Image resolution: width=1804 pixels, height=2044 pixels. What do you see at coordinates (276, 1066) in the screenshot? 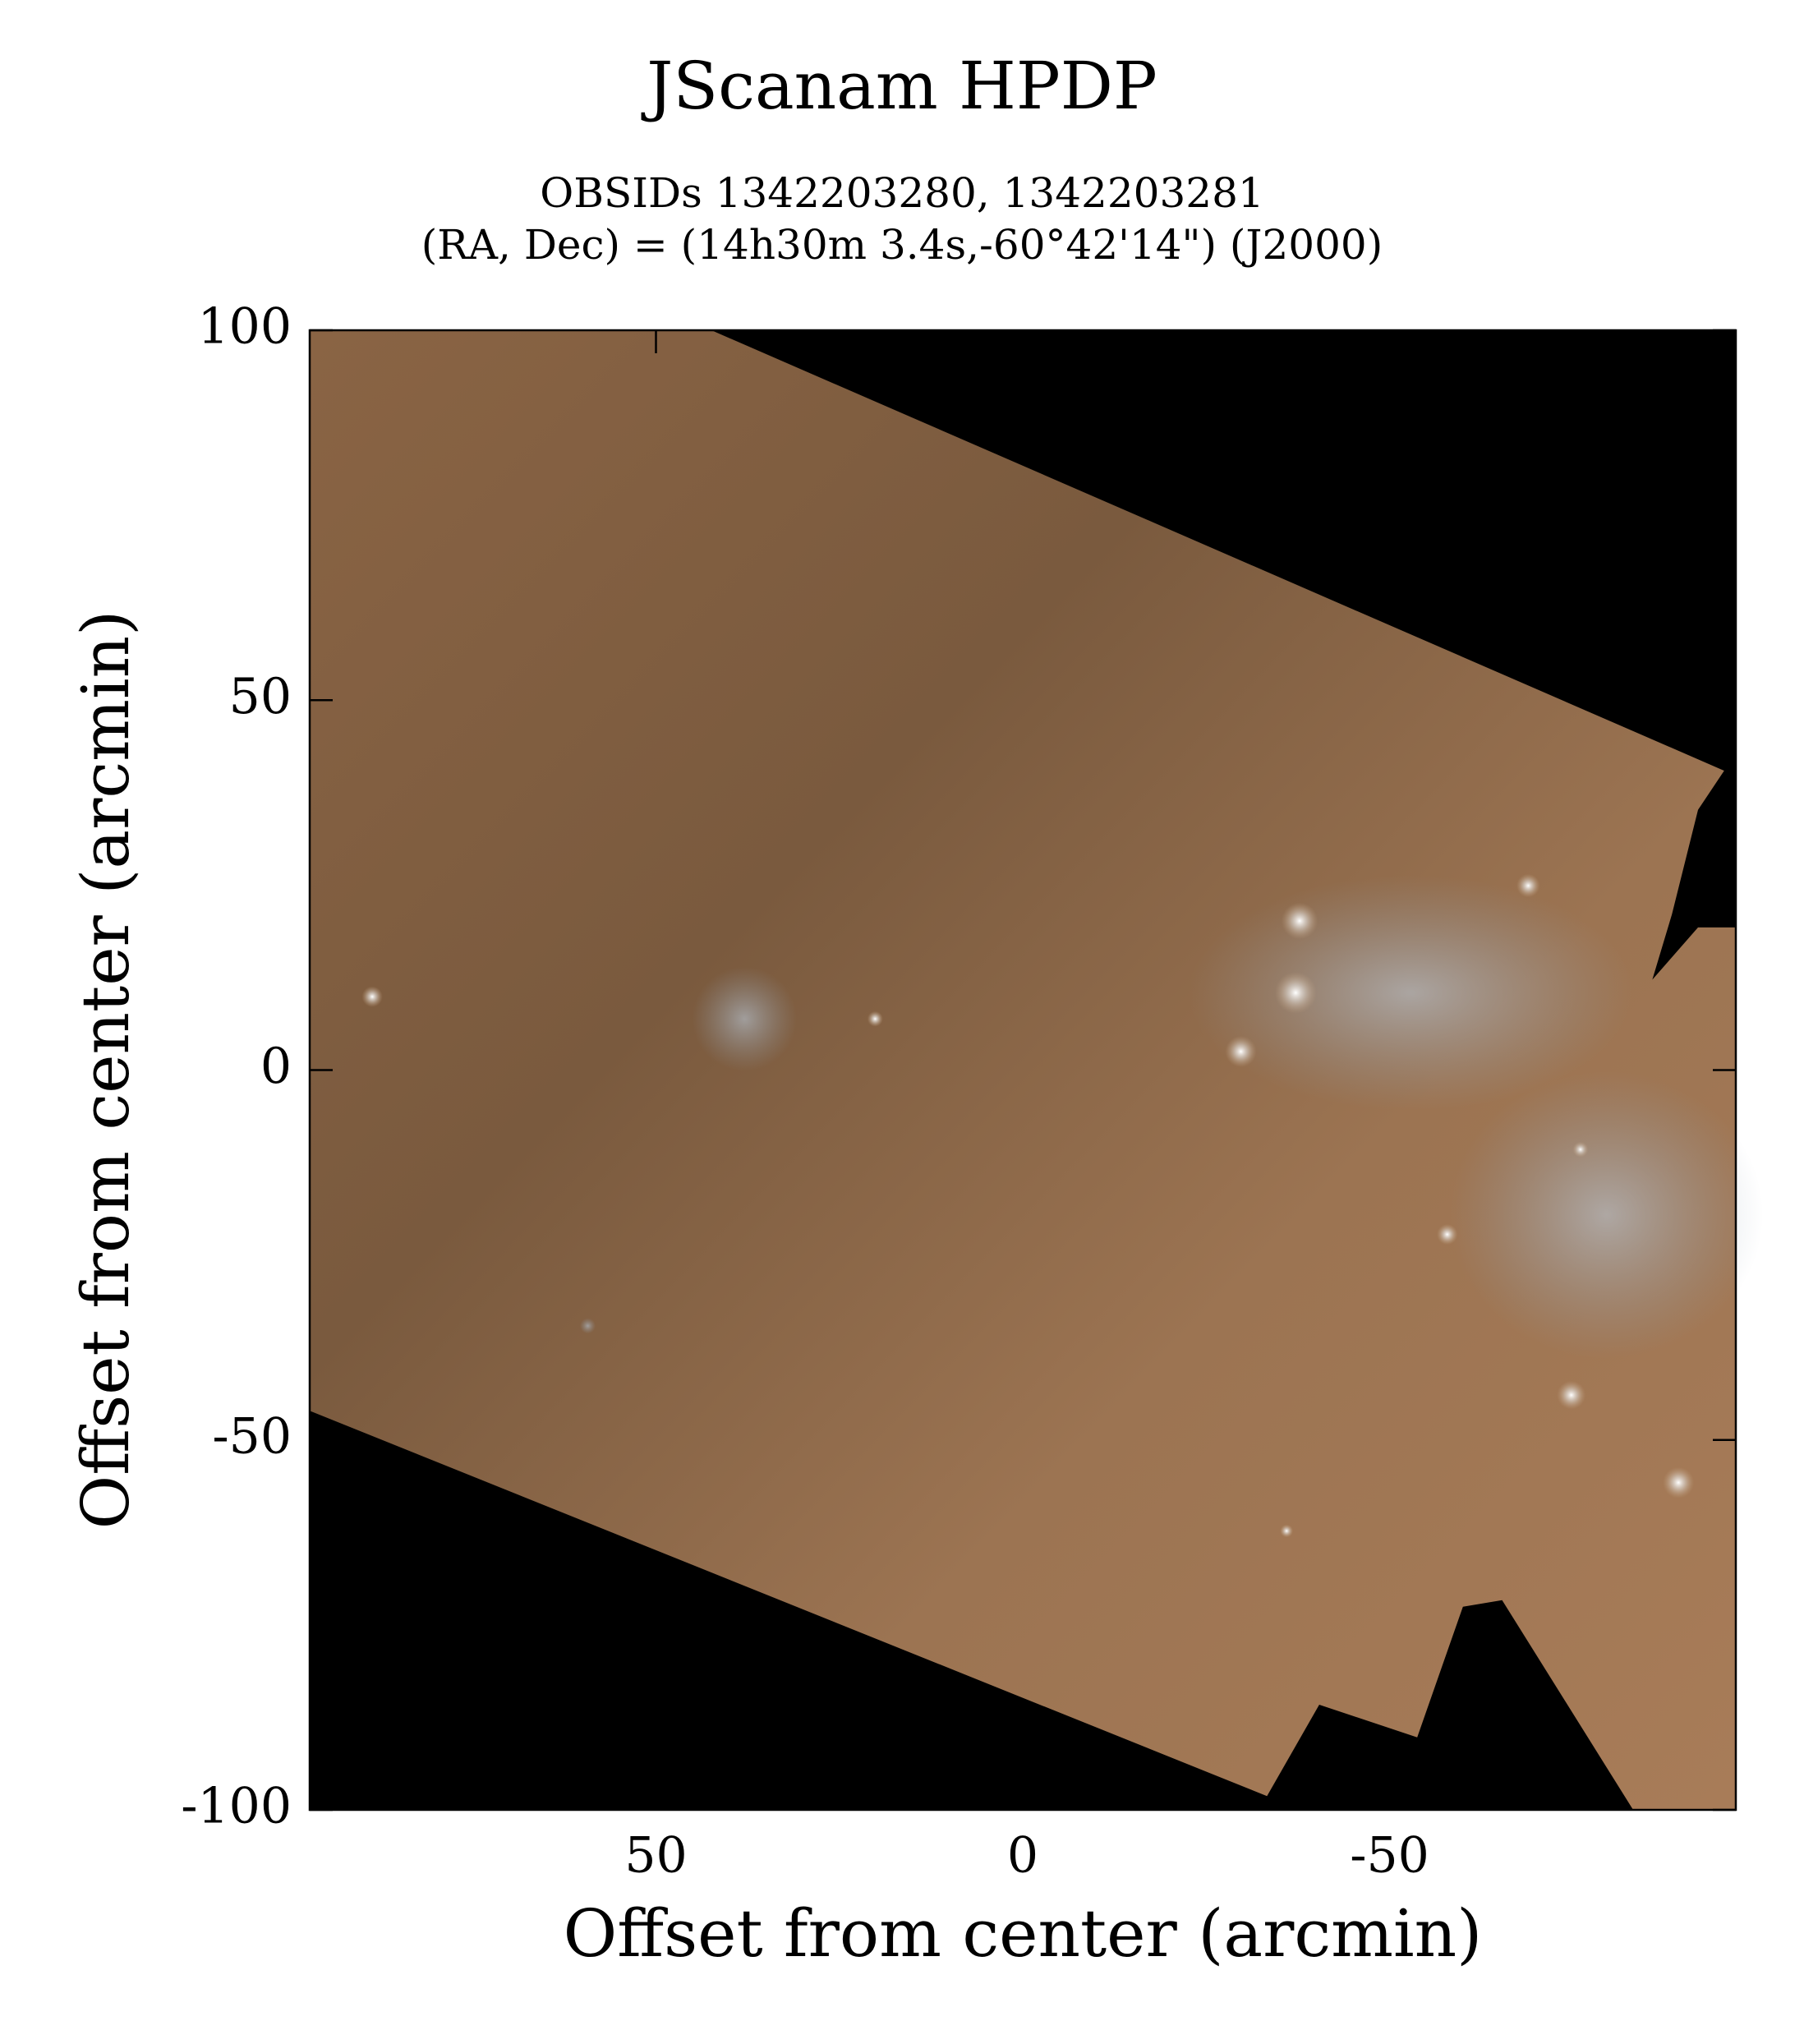
I see `y-tick-label: 0` at bounding box center [276, 1066].